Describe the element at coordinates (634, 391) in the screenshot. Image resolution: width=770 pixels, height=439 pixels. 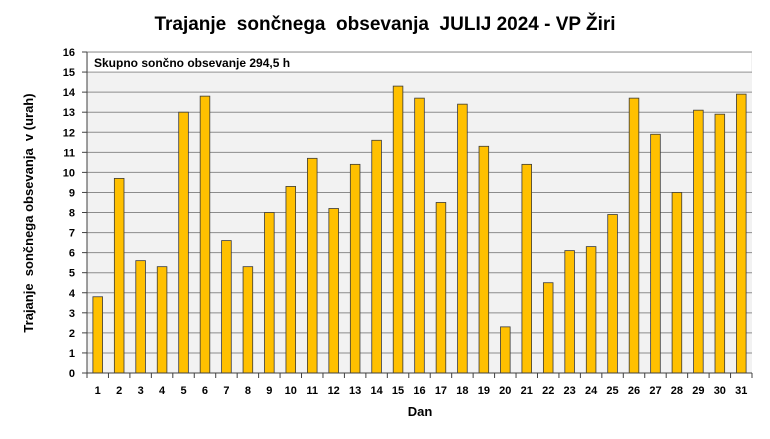
I see `x-tick-label: 26` at that location.